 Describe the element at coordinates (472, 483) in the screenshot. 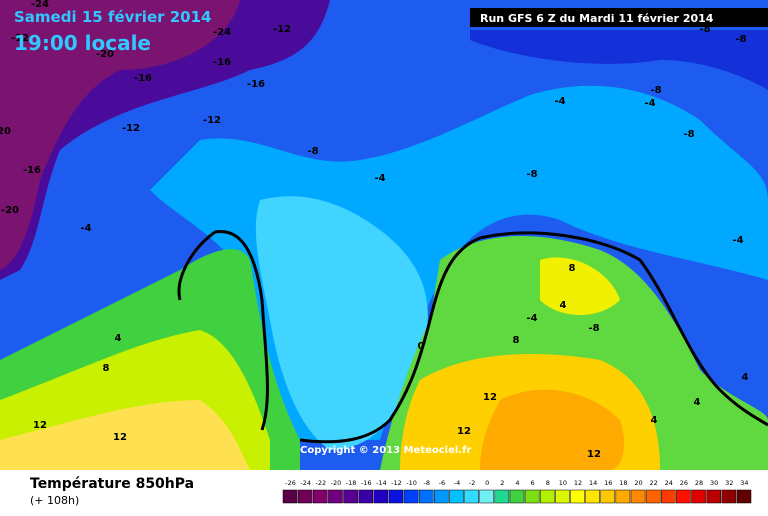

I see `legend-label: -2` at that location.